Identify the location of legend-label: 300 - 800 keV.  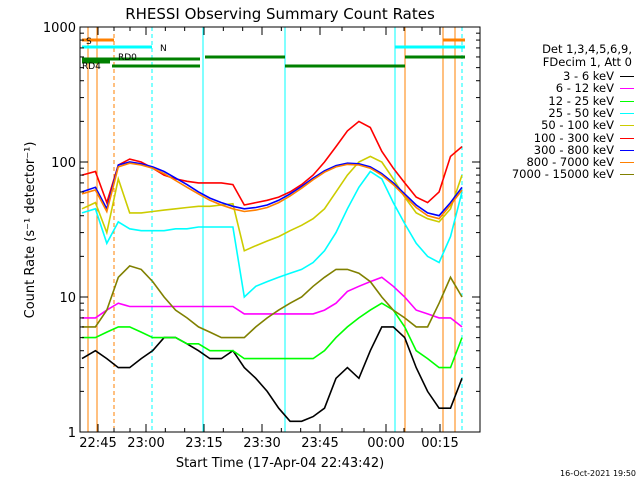
(573, 149).